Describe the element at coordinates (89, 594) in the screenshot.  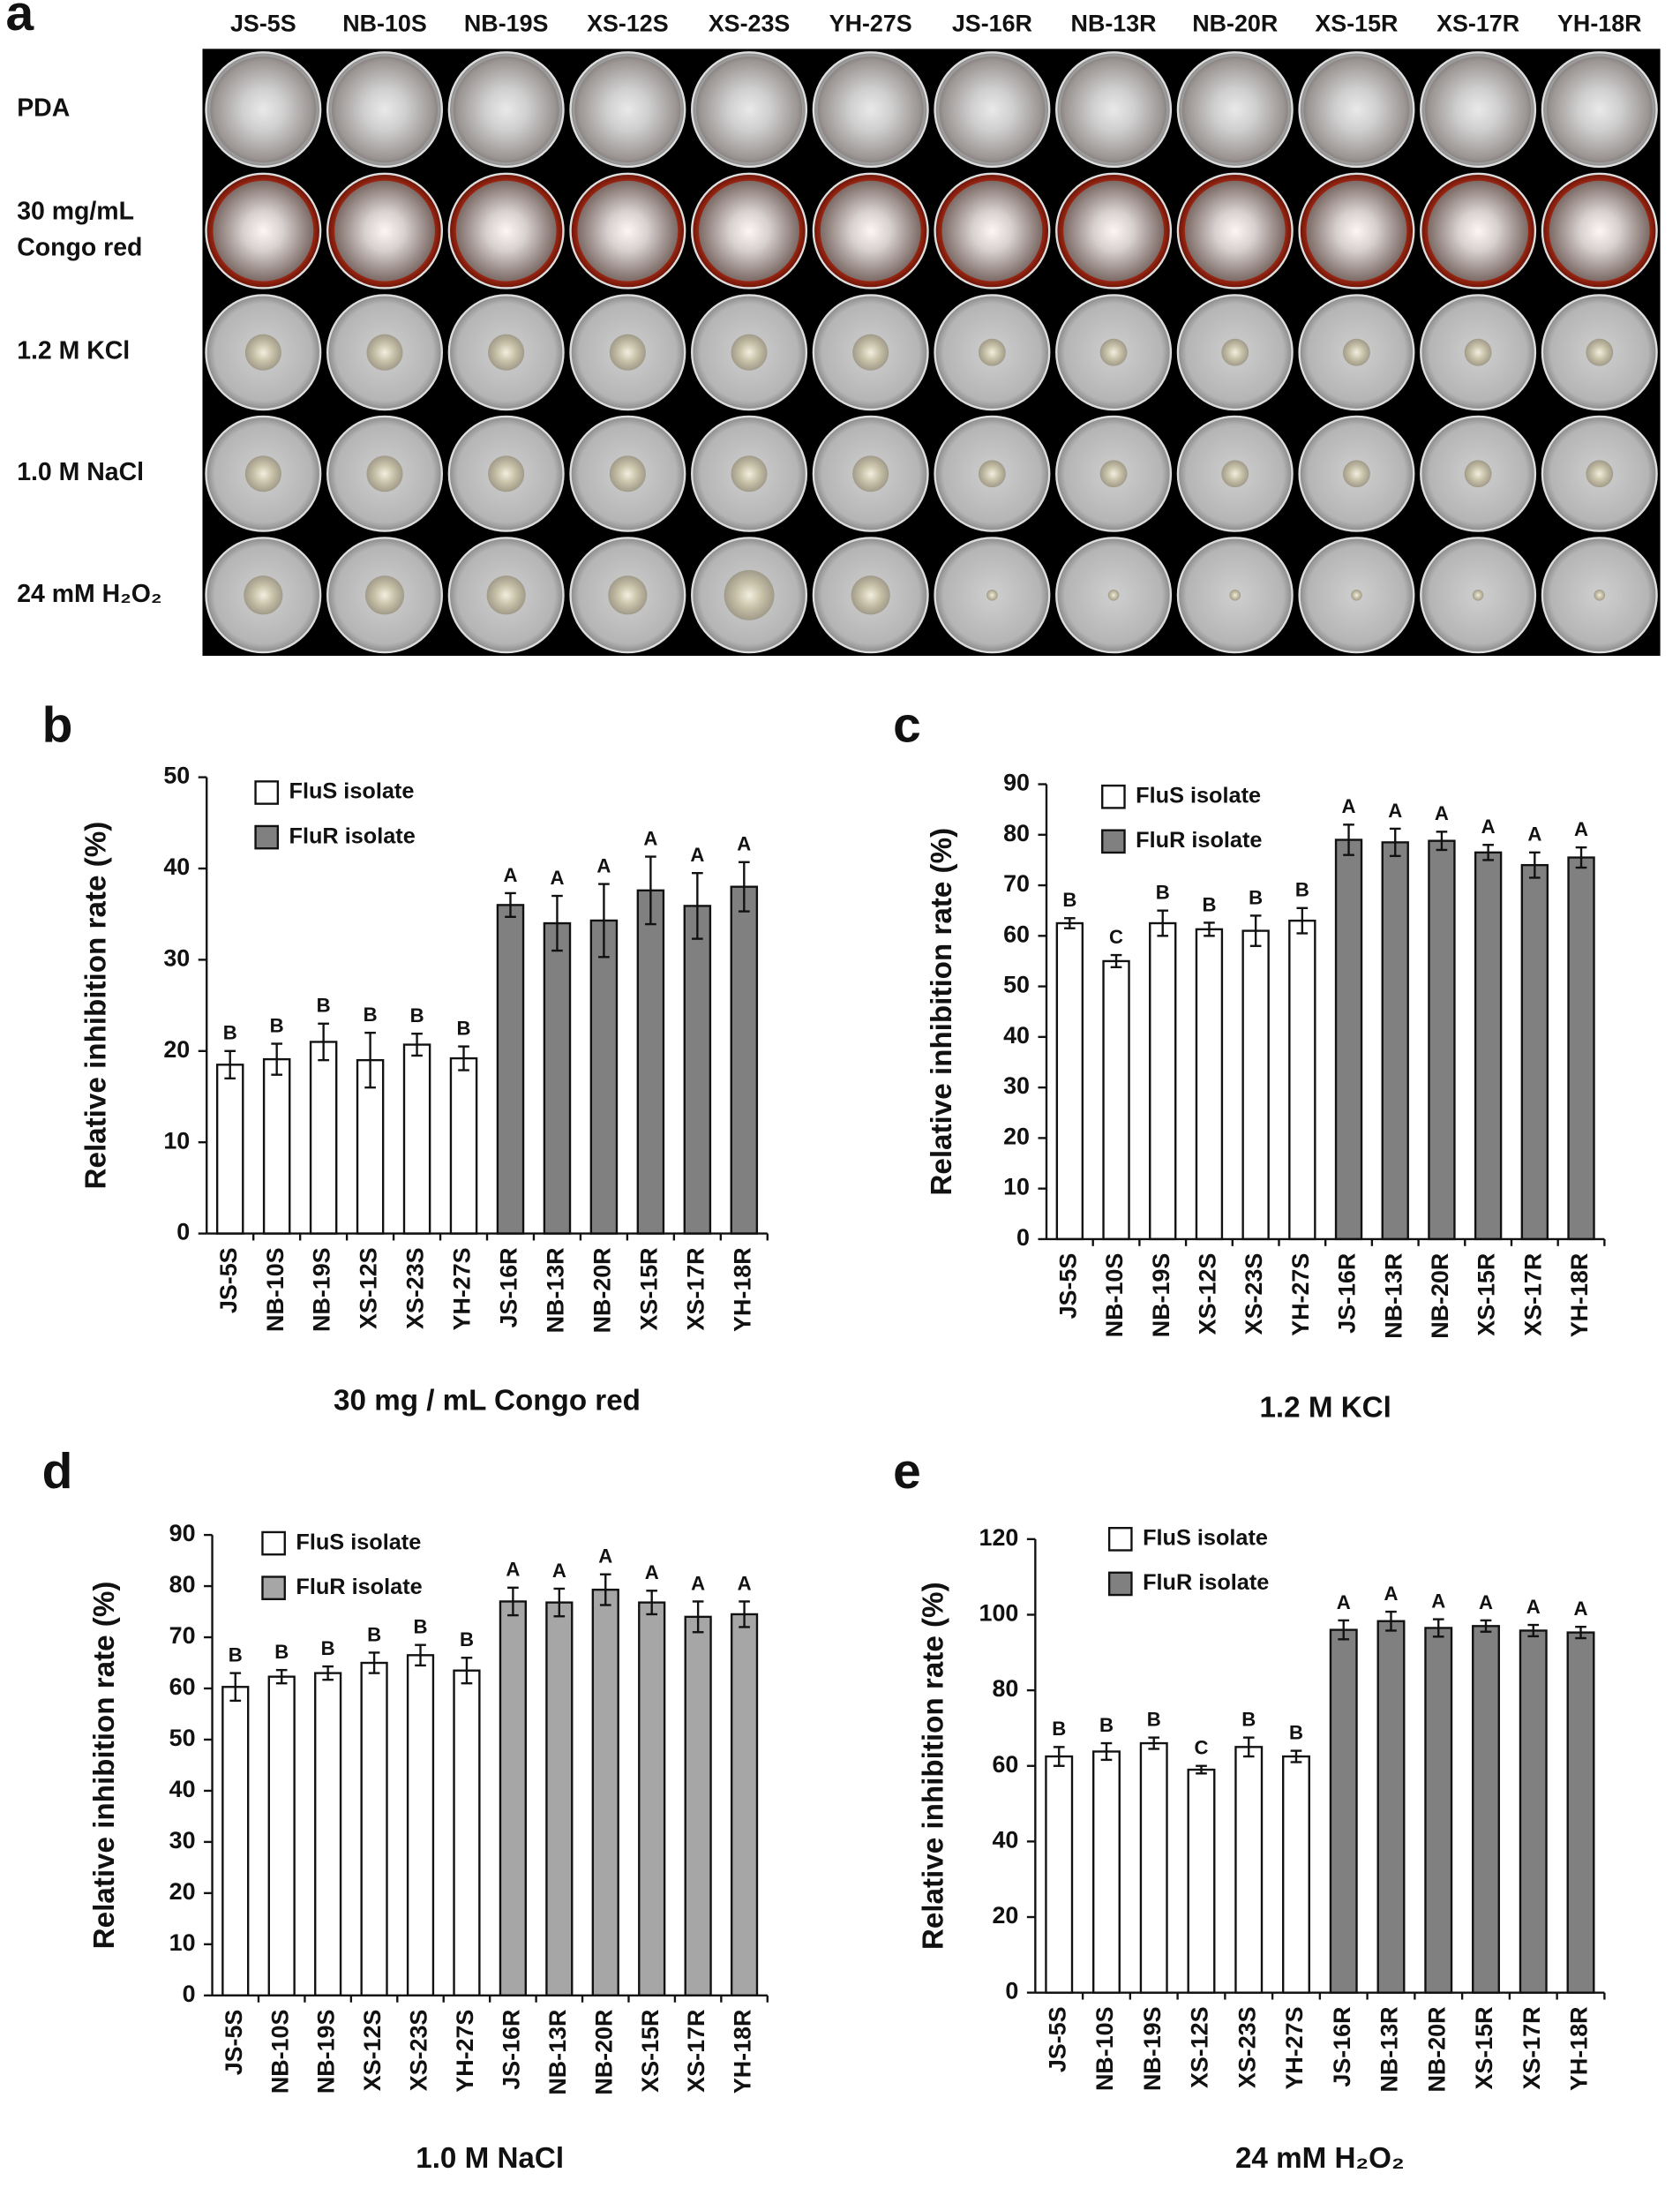
I see `row-label: 24 mM H₂O₂` at that location.